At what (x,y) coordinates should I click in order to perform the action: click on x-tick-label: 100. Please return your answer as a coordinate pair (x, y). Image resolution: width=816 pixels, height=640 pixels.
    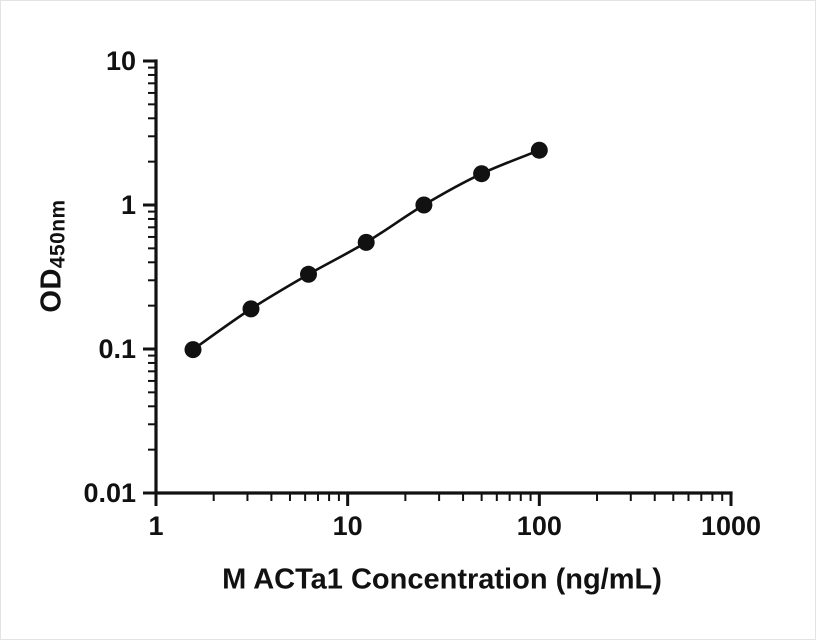
    Looking at the image, I should click on (539, 526).